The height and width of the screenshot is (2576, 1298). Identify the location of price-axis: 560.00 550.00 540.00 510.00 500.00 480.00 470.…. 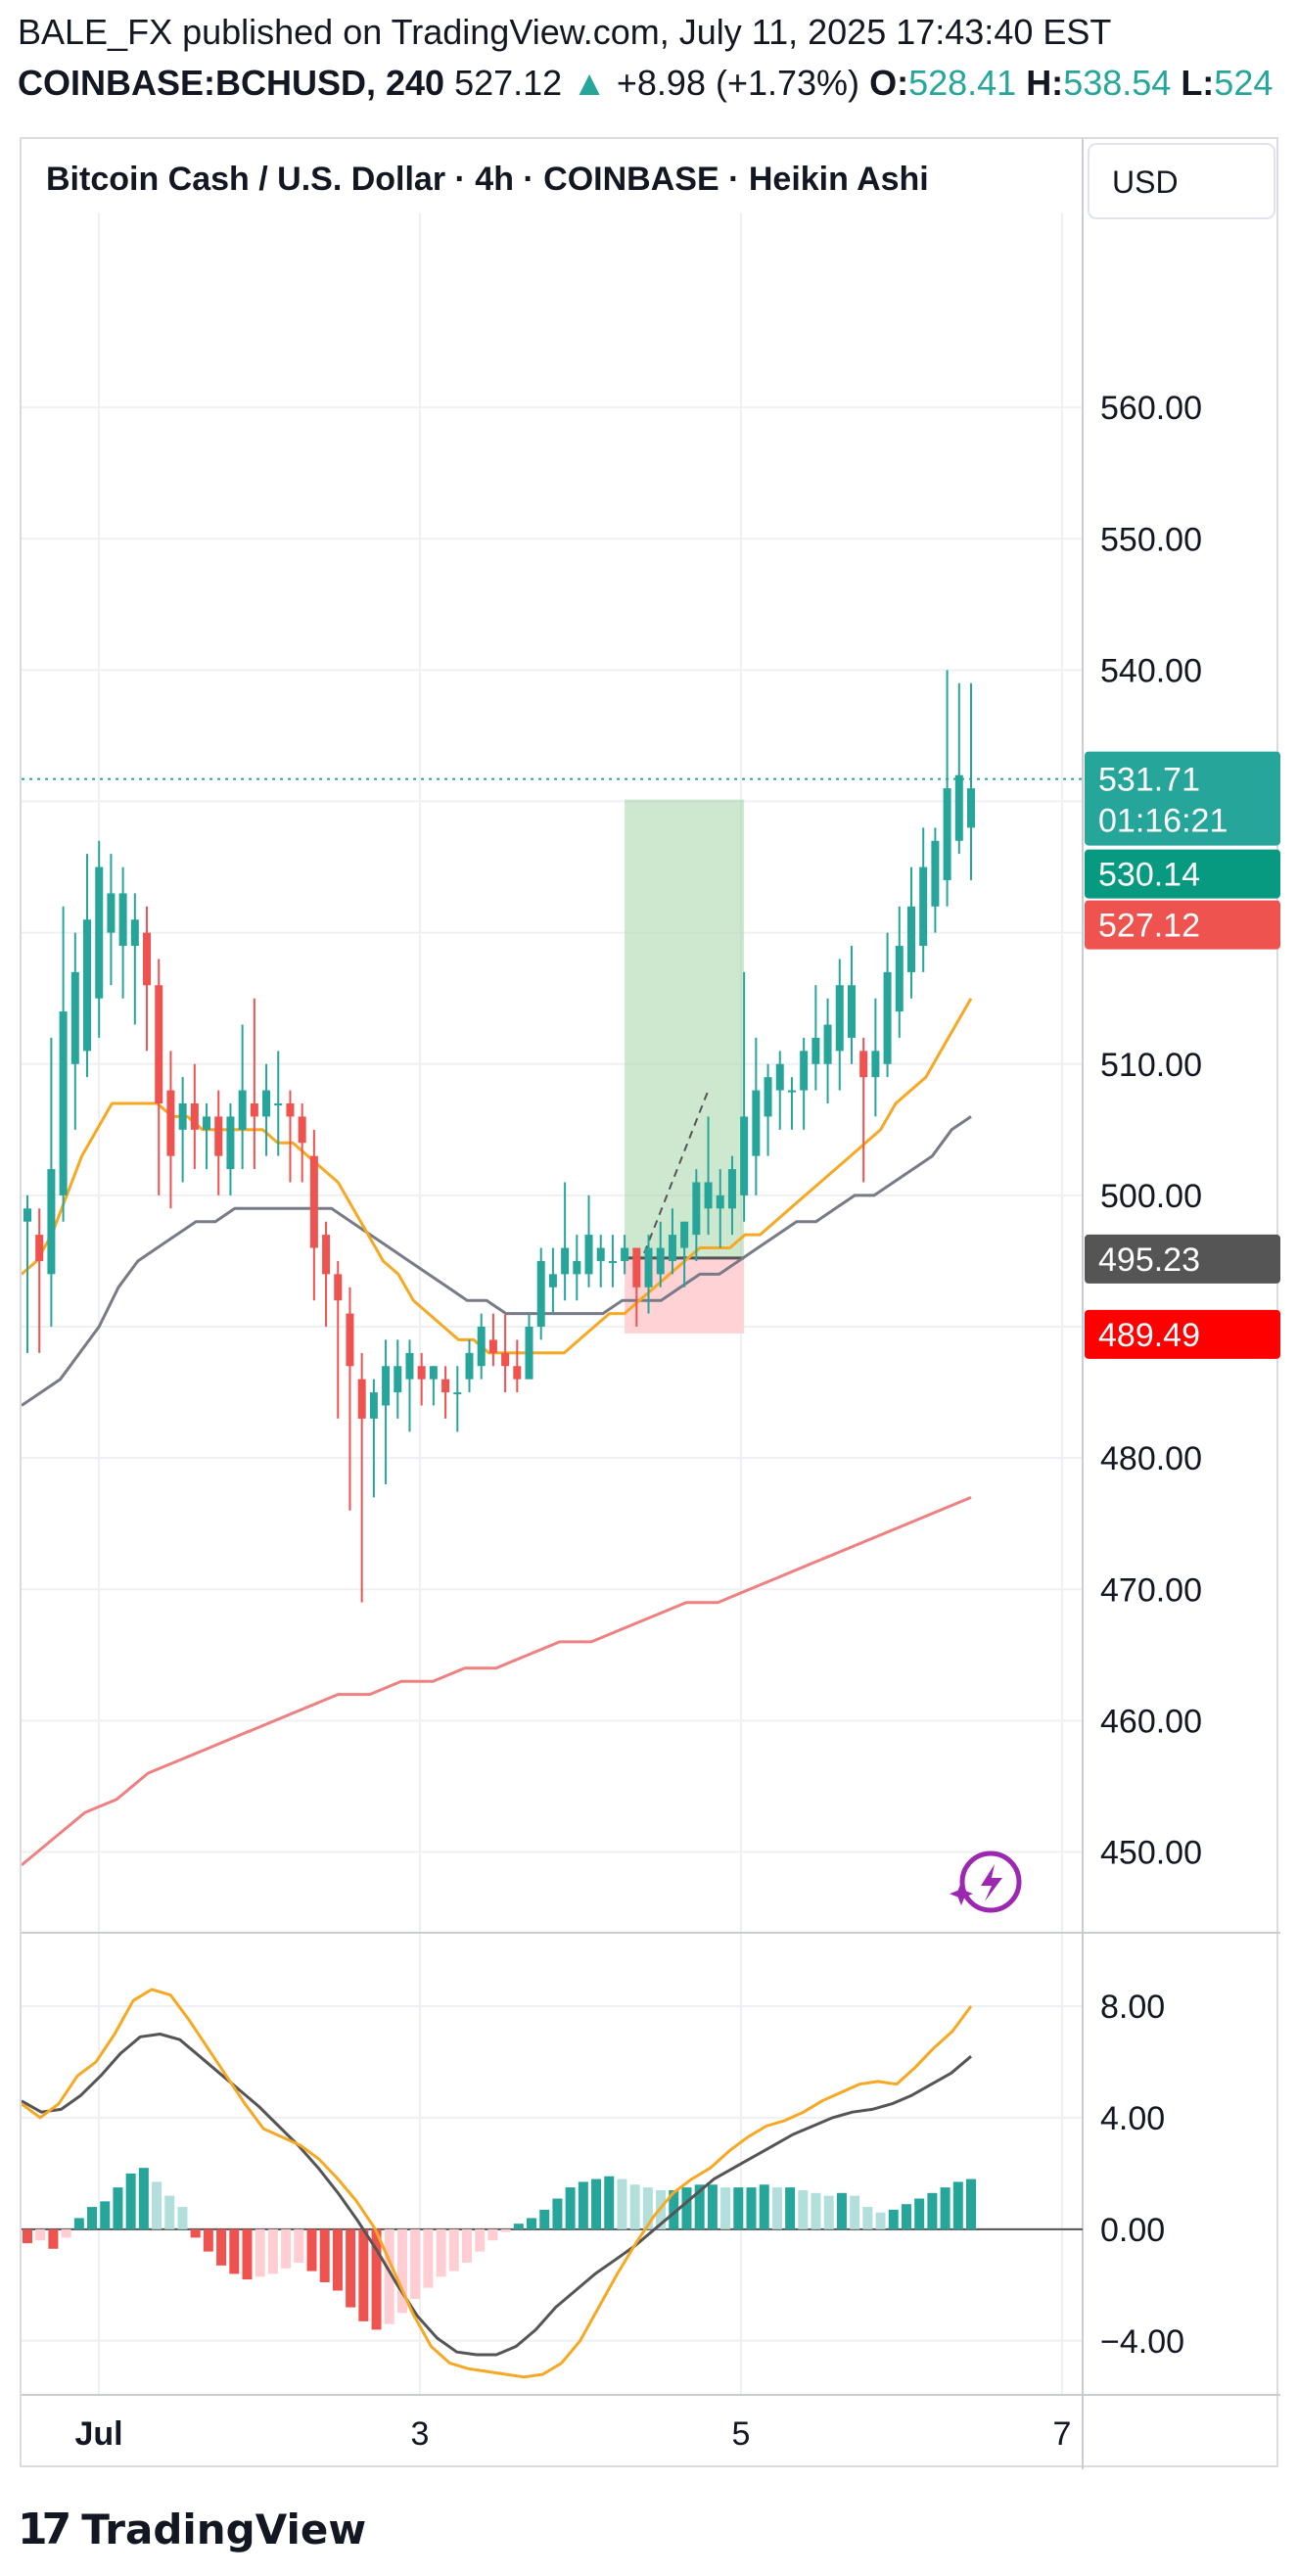
(1182, 1375).